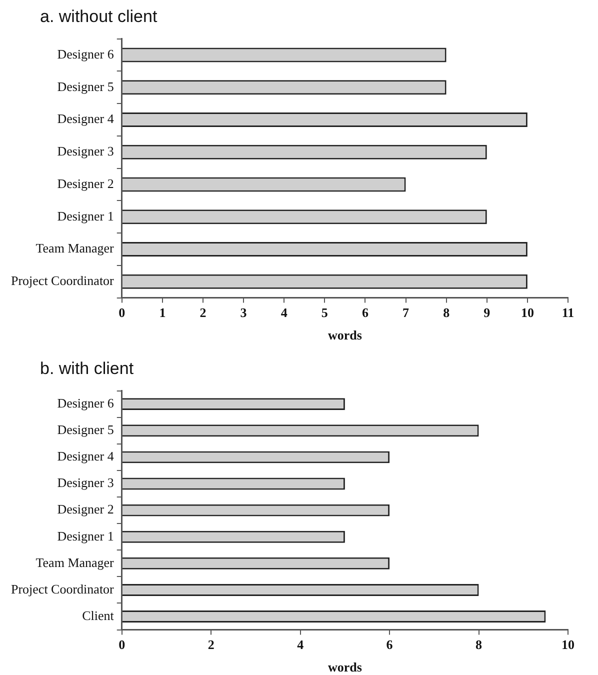 This screenshot has height=675, width=598. What do you see at coordinates (406, 312) in the screenshot?
I see `x-tick-label: 7` at bounding box center [406, 312].